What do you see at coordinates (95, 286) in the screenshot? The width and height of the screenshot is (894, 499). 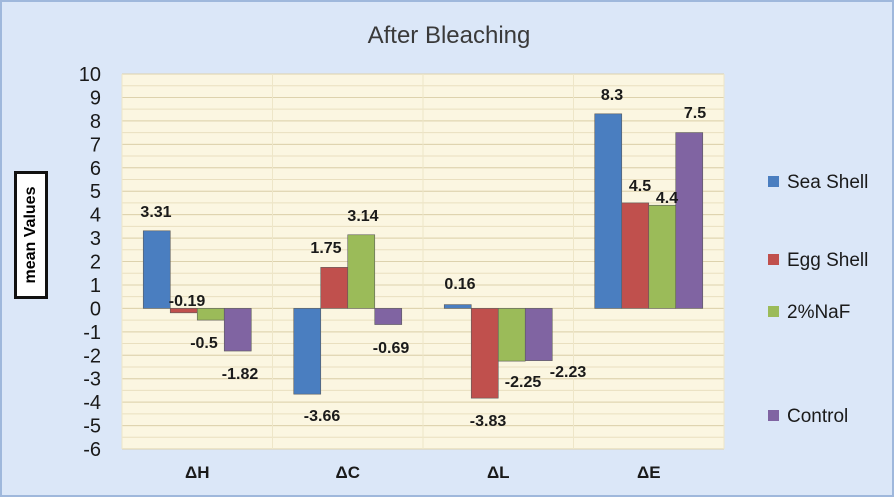 I see `y-tick-label: 1` at bounding box center [95, 286].